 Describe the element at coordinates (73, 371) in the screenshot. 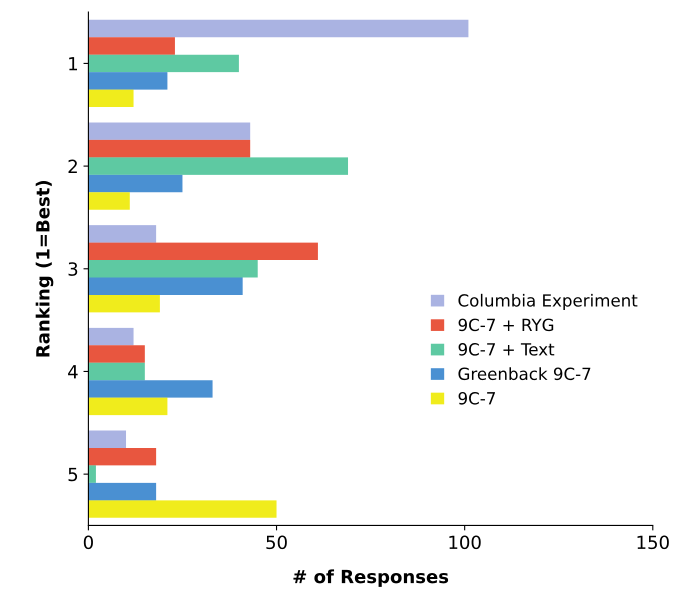

I see `y-tick-label: 4` at that location.